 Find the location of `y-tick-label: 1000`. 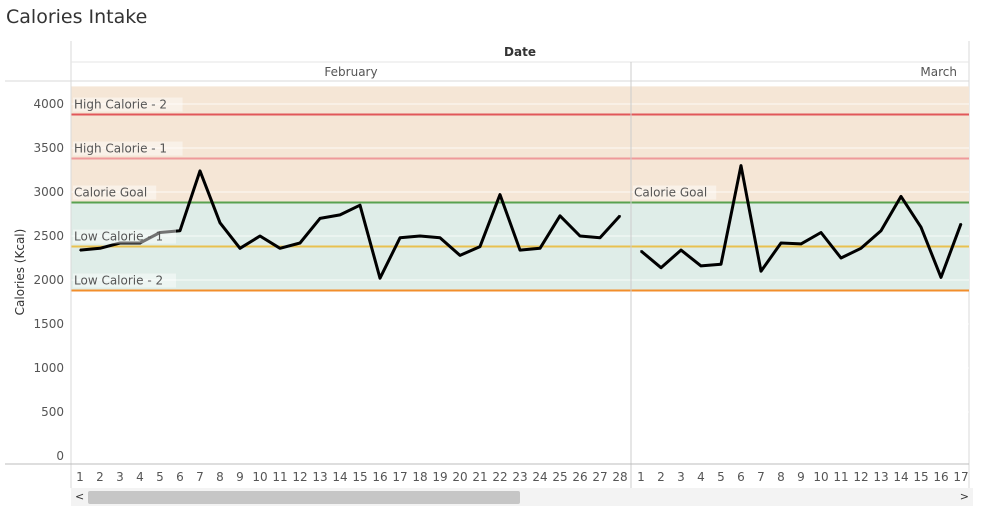

y-tick-label: 1000 is located at coordinates (48, 368).